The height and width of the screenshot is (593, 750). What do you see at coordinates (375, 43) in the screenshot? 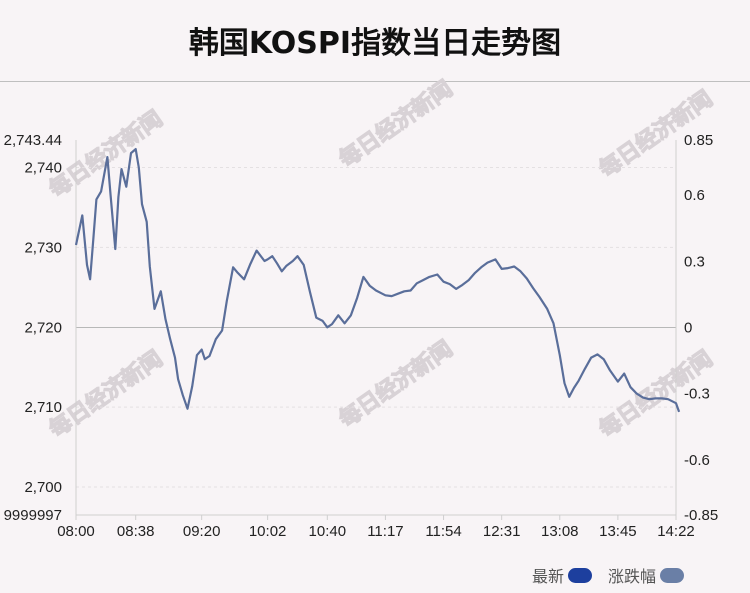
I see `chart-title: 韩国KOSPI指数当日走势图` at bounding box center [375, 43].